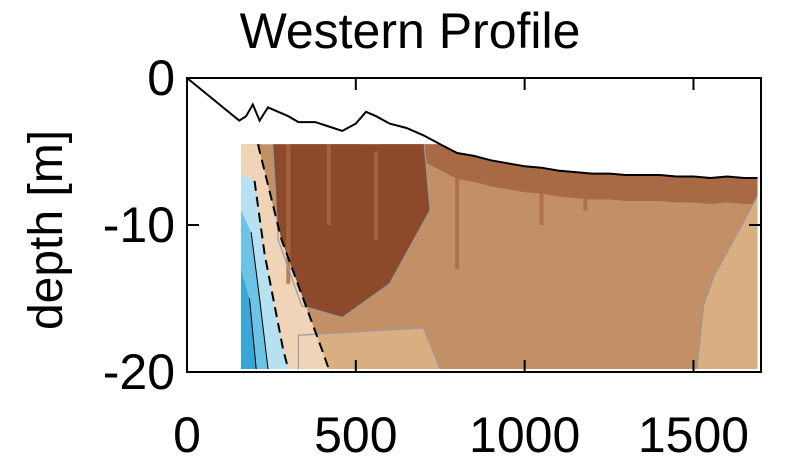  I want to click on x-tick-label: 1000, so click(524, 434).